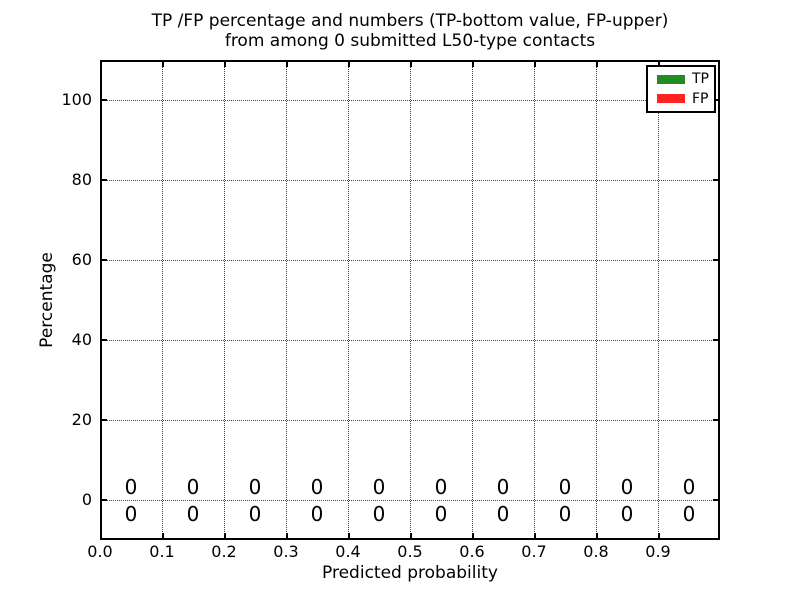 The image size is (800, 600). What do you see at coordinates (224, 300) in the screenshot?
I see `gridline-x-0.2` at bounding box center [224, 300].